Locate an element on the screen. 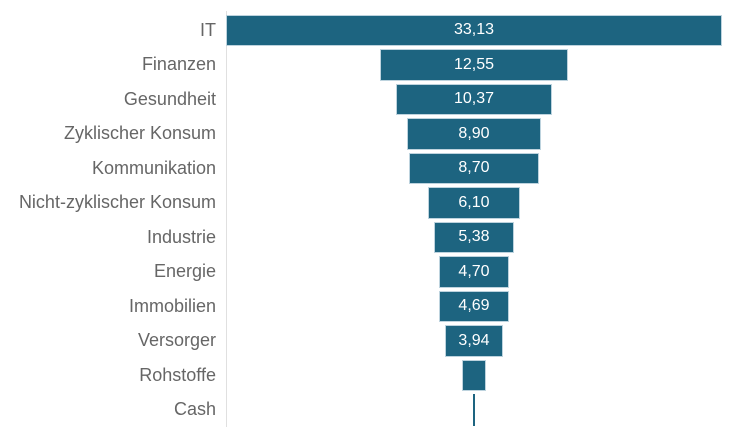  funnel-bar: 4,70 is located at coordinates (474, 272).